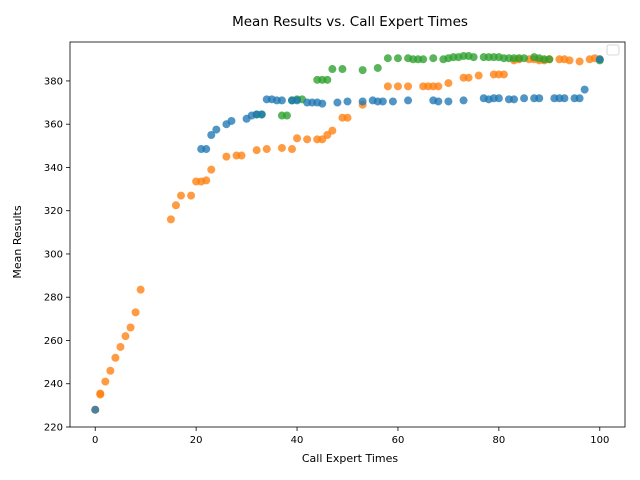 This screenshot has width=640, height=480. I want to click on x-axis-label: Call Expert Times, so click(350, 458).